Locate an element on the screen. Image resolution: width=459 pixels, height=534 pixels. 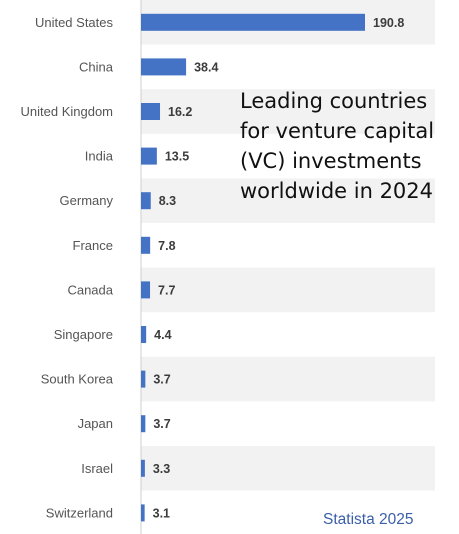
category-label: Japan is located at coordinates (95, 423).